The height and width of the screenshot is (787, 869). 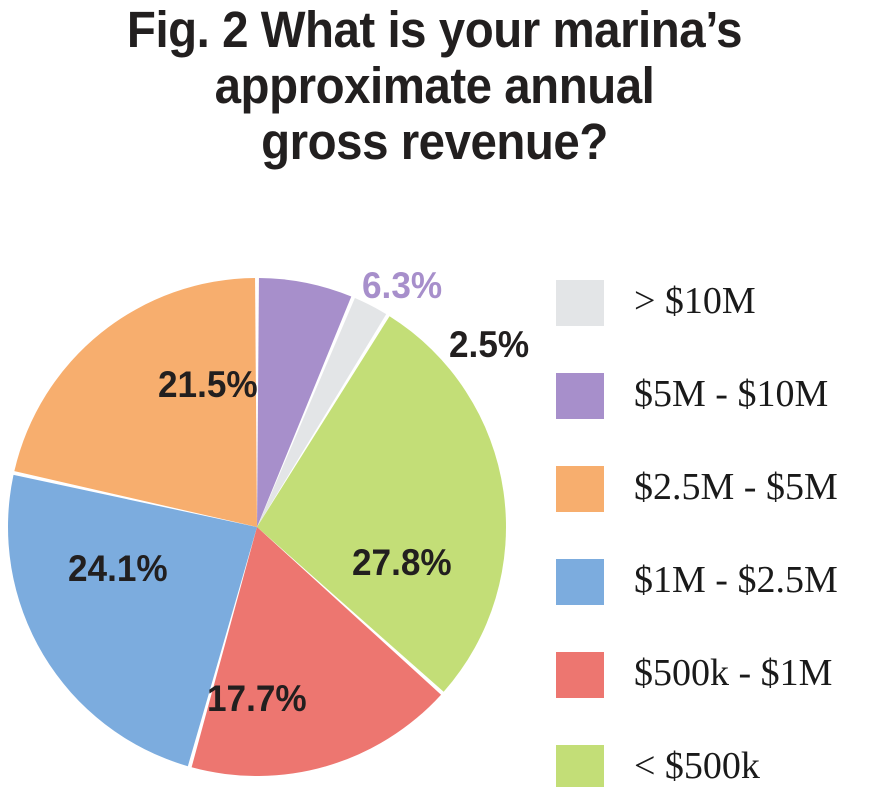 I want to click on legend-item-2-5m-5m: $2.5M - $5M, so click(x=712, y=508).